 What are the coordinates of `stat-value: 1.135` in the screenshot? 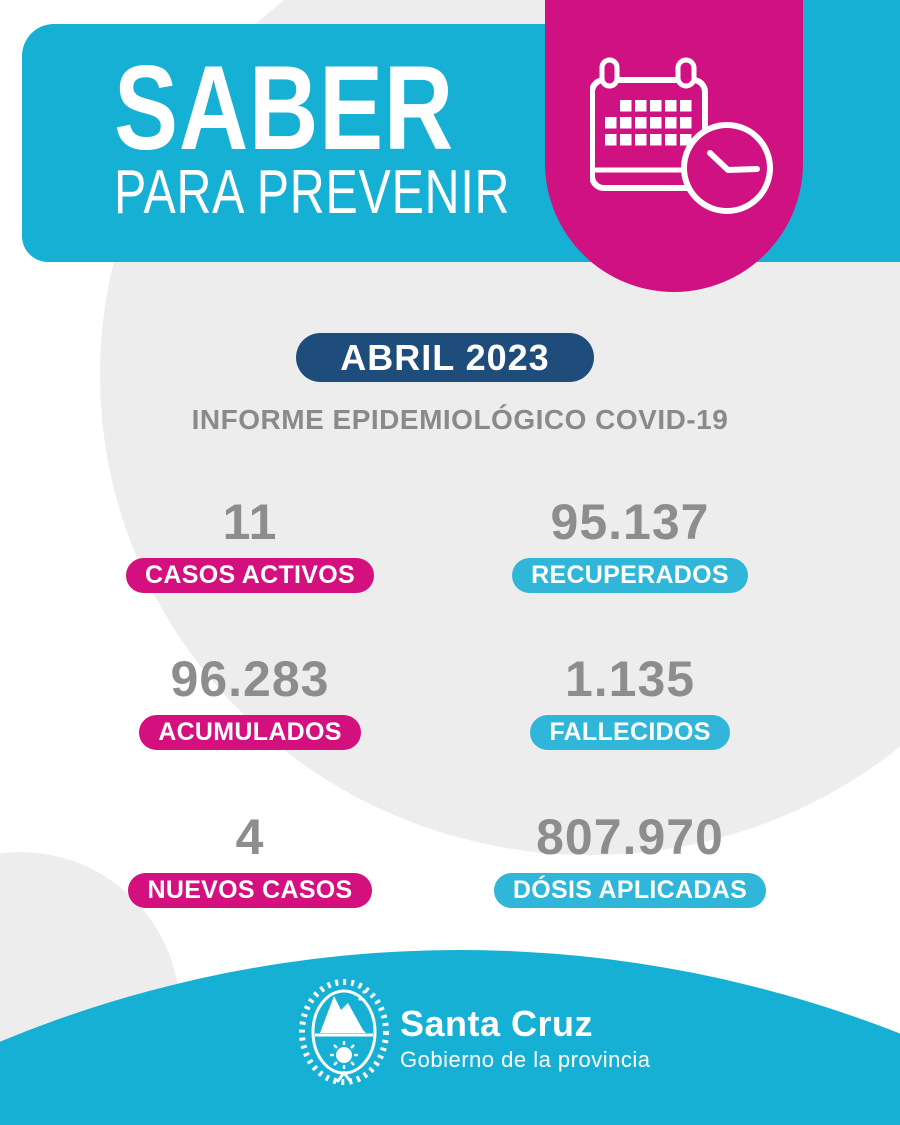 It's located at (630, 679).